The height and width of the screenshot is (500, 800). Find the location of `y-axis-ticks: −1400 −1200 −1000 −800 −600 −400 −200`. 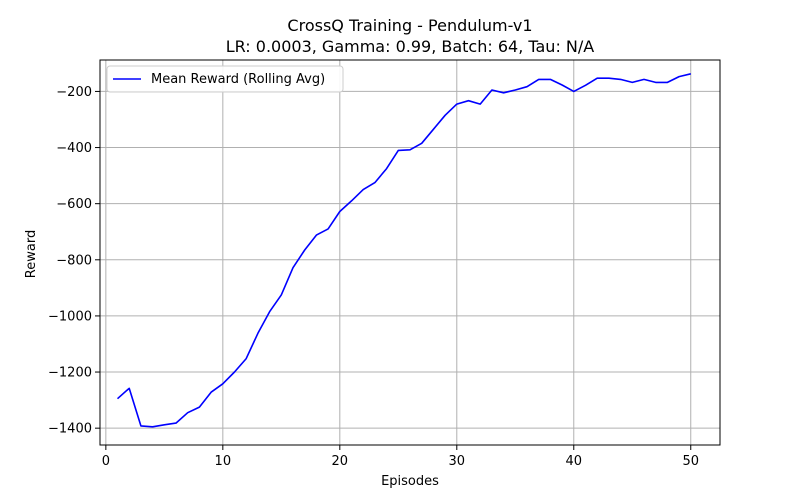

y-axis-ticks: −1400 −1200 −1000 −800 −600 −400 −200 is located at coordinates (74, 261).